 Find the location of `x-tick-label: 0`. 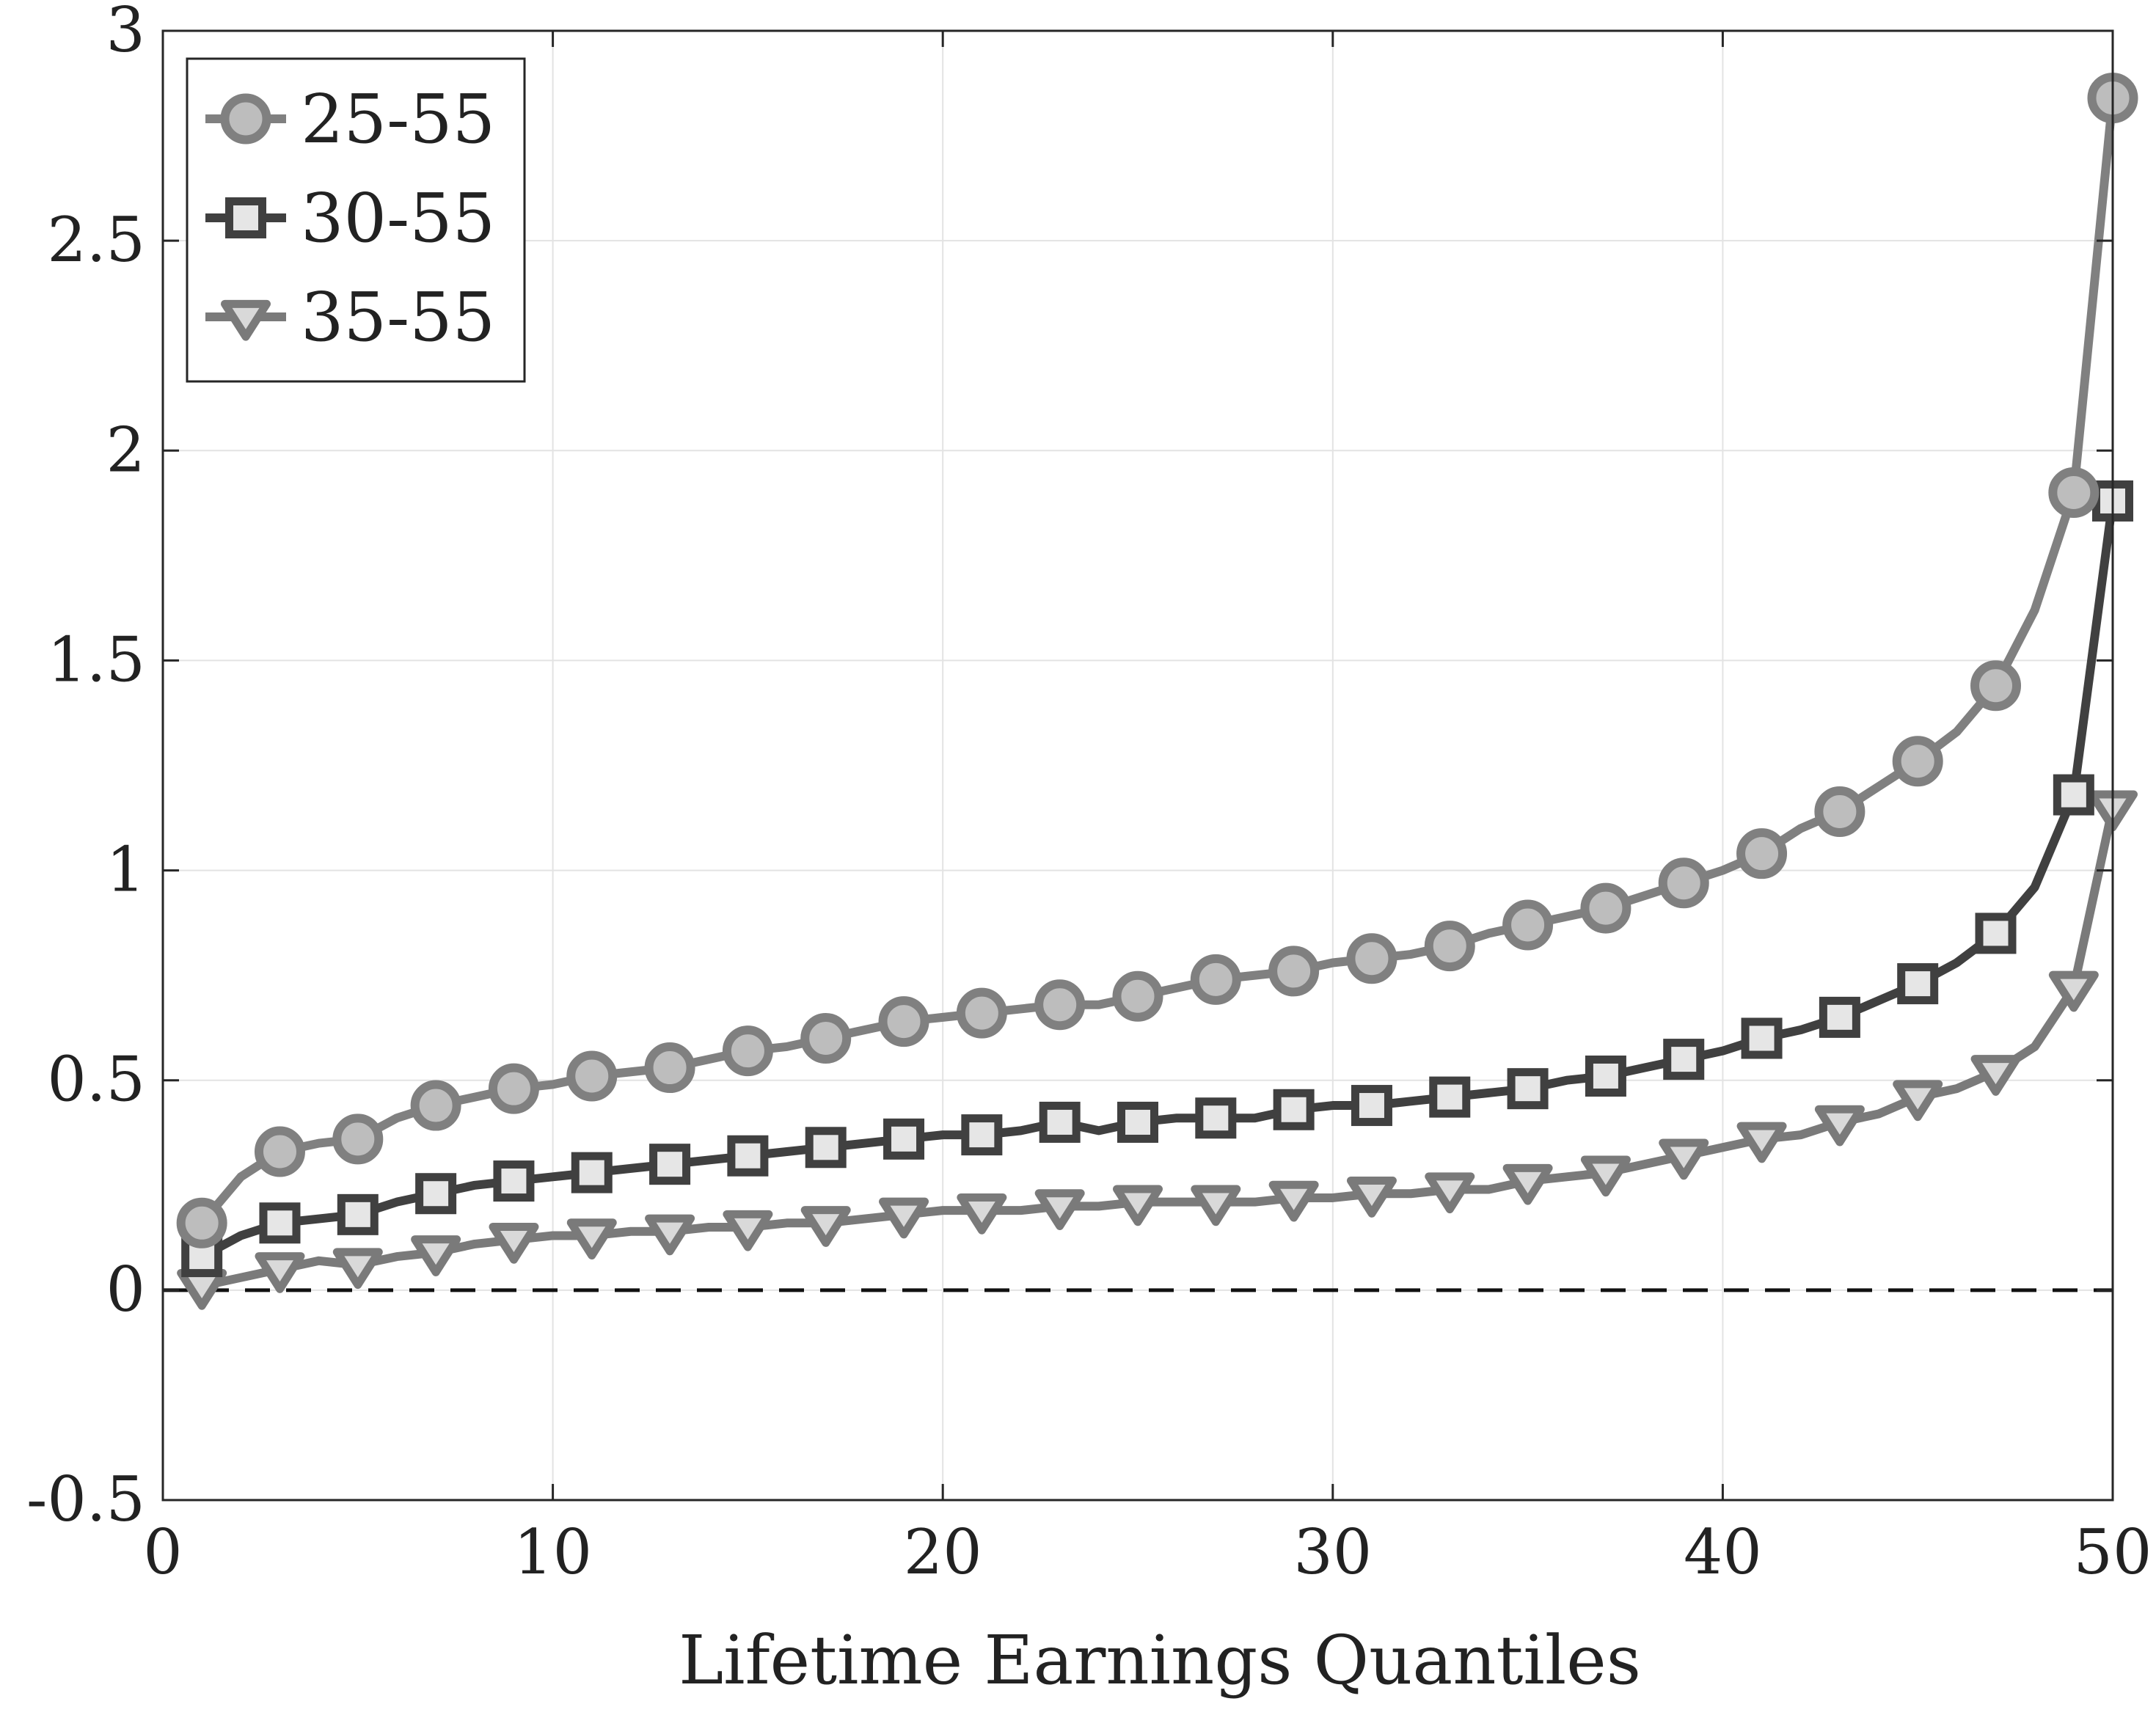

x-tick-label: 0 is located at coordinates (162, 1552).